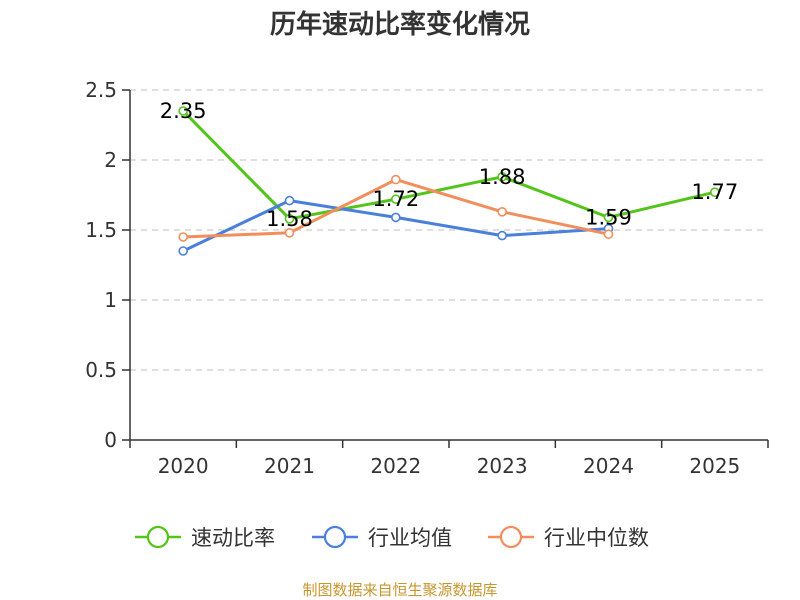 This screenshot has height=600, width=800. I want to click on data-point-0-2023, so click(502, 177).